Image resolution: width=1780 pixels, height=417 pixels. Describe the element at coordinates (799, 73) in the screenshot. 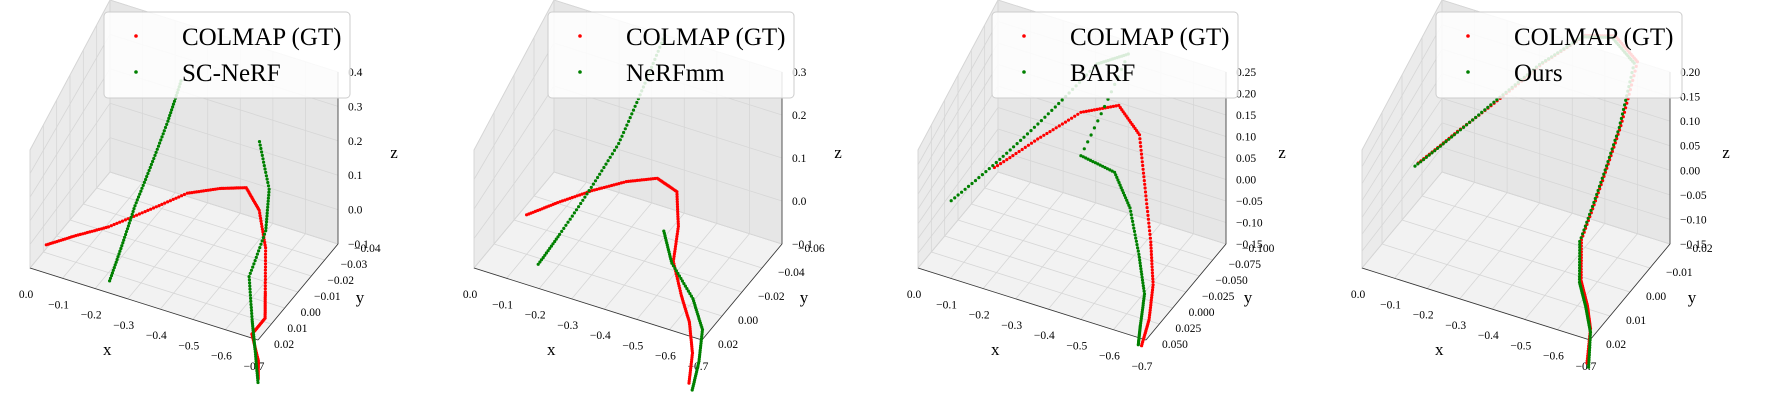

I see `z-tick-label: 0.3` at that location.